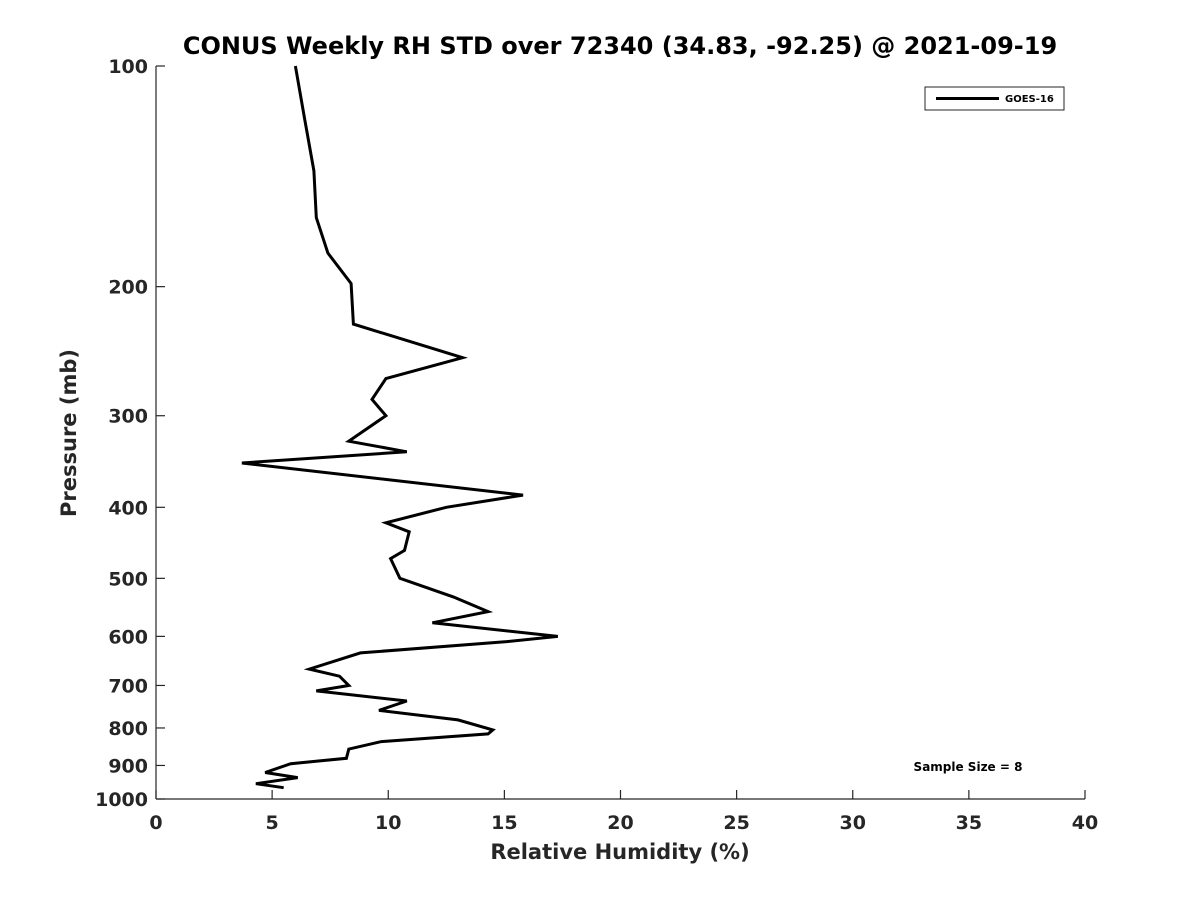 The image size is (1200, 900). What do you see at coordinates (121, 800) in the screenshot?
I see `y-tick-label: 1000` at bounding box center [121, 800].